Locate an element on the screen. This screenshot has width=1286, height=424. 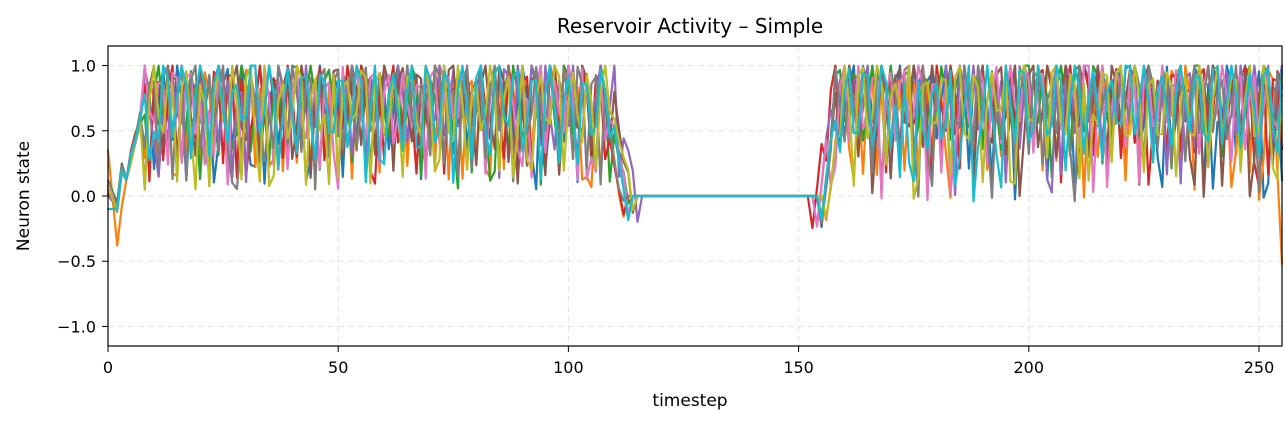
x-tick-label: 250 is located at coordinates (1259, 367).